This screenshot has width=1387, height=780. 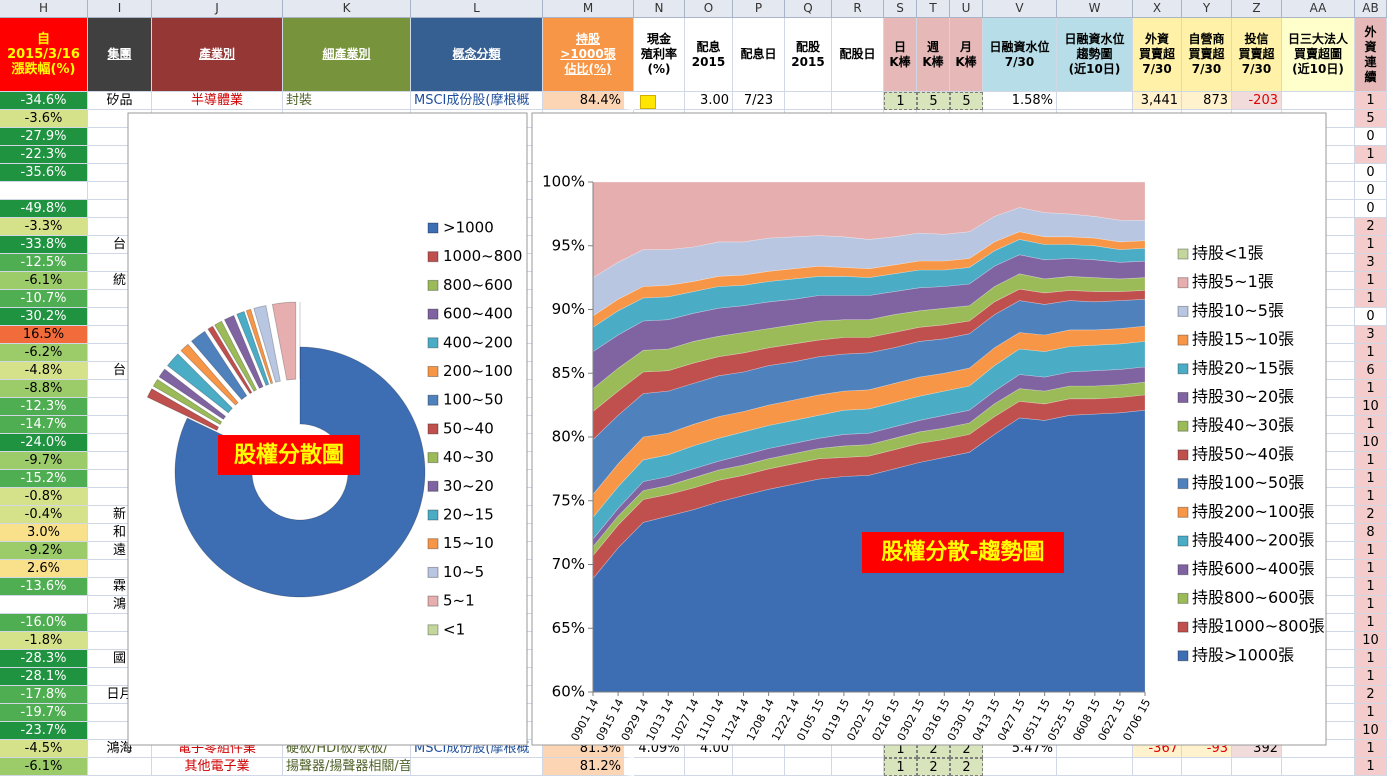 What do you see at coordinates (44, 551) in the screenshot?
I see `cell-text: -9.2%` at bounding box center [44, 551].